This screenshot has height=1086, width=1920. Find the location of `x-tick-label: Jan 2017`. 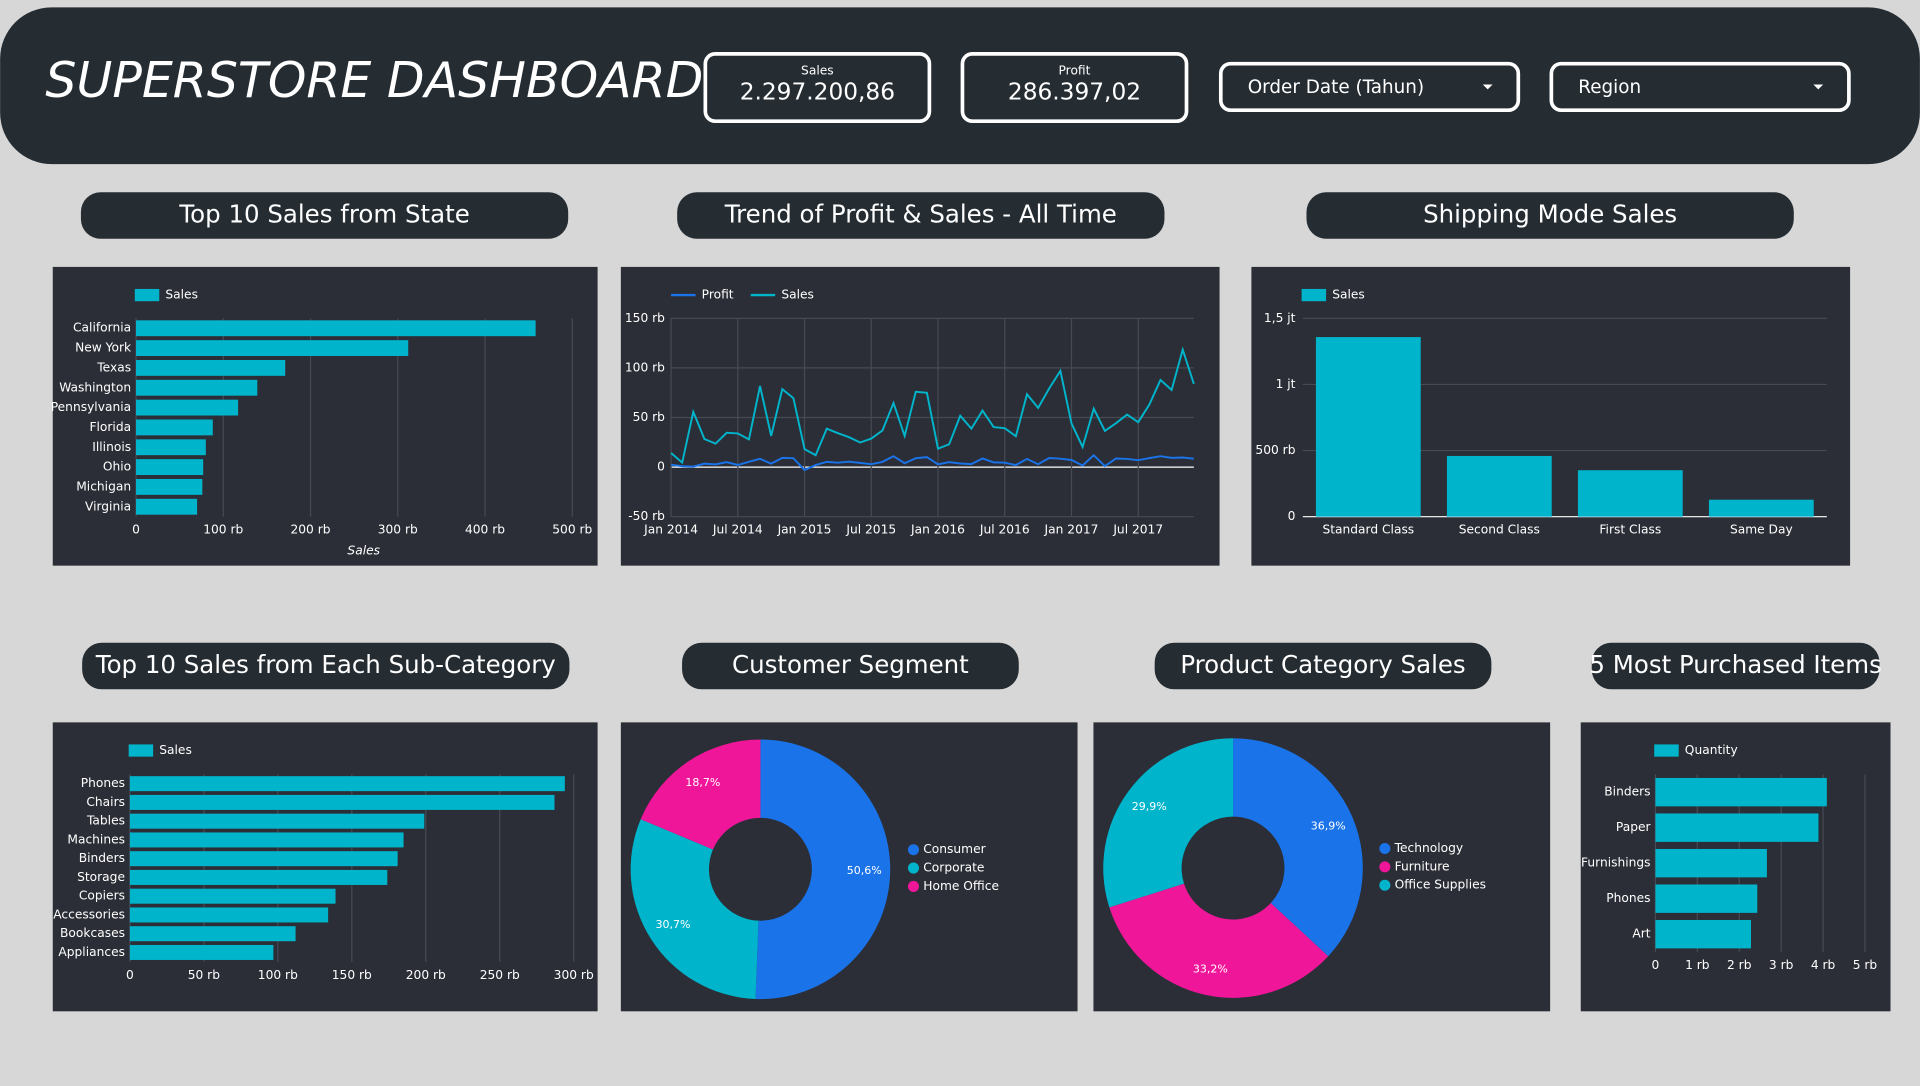

x-tick-label: Jan 2017 is located at coordinates (1071, 530).